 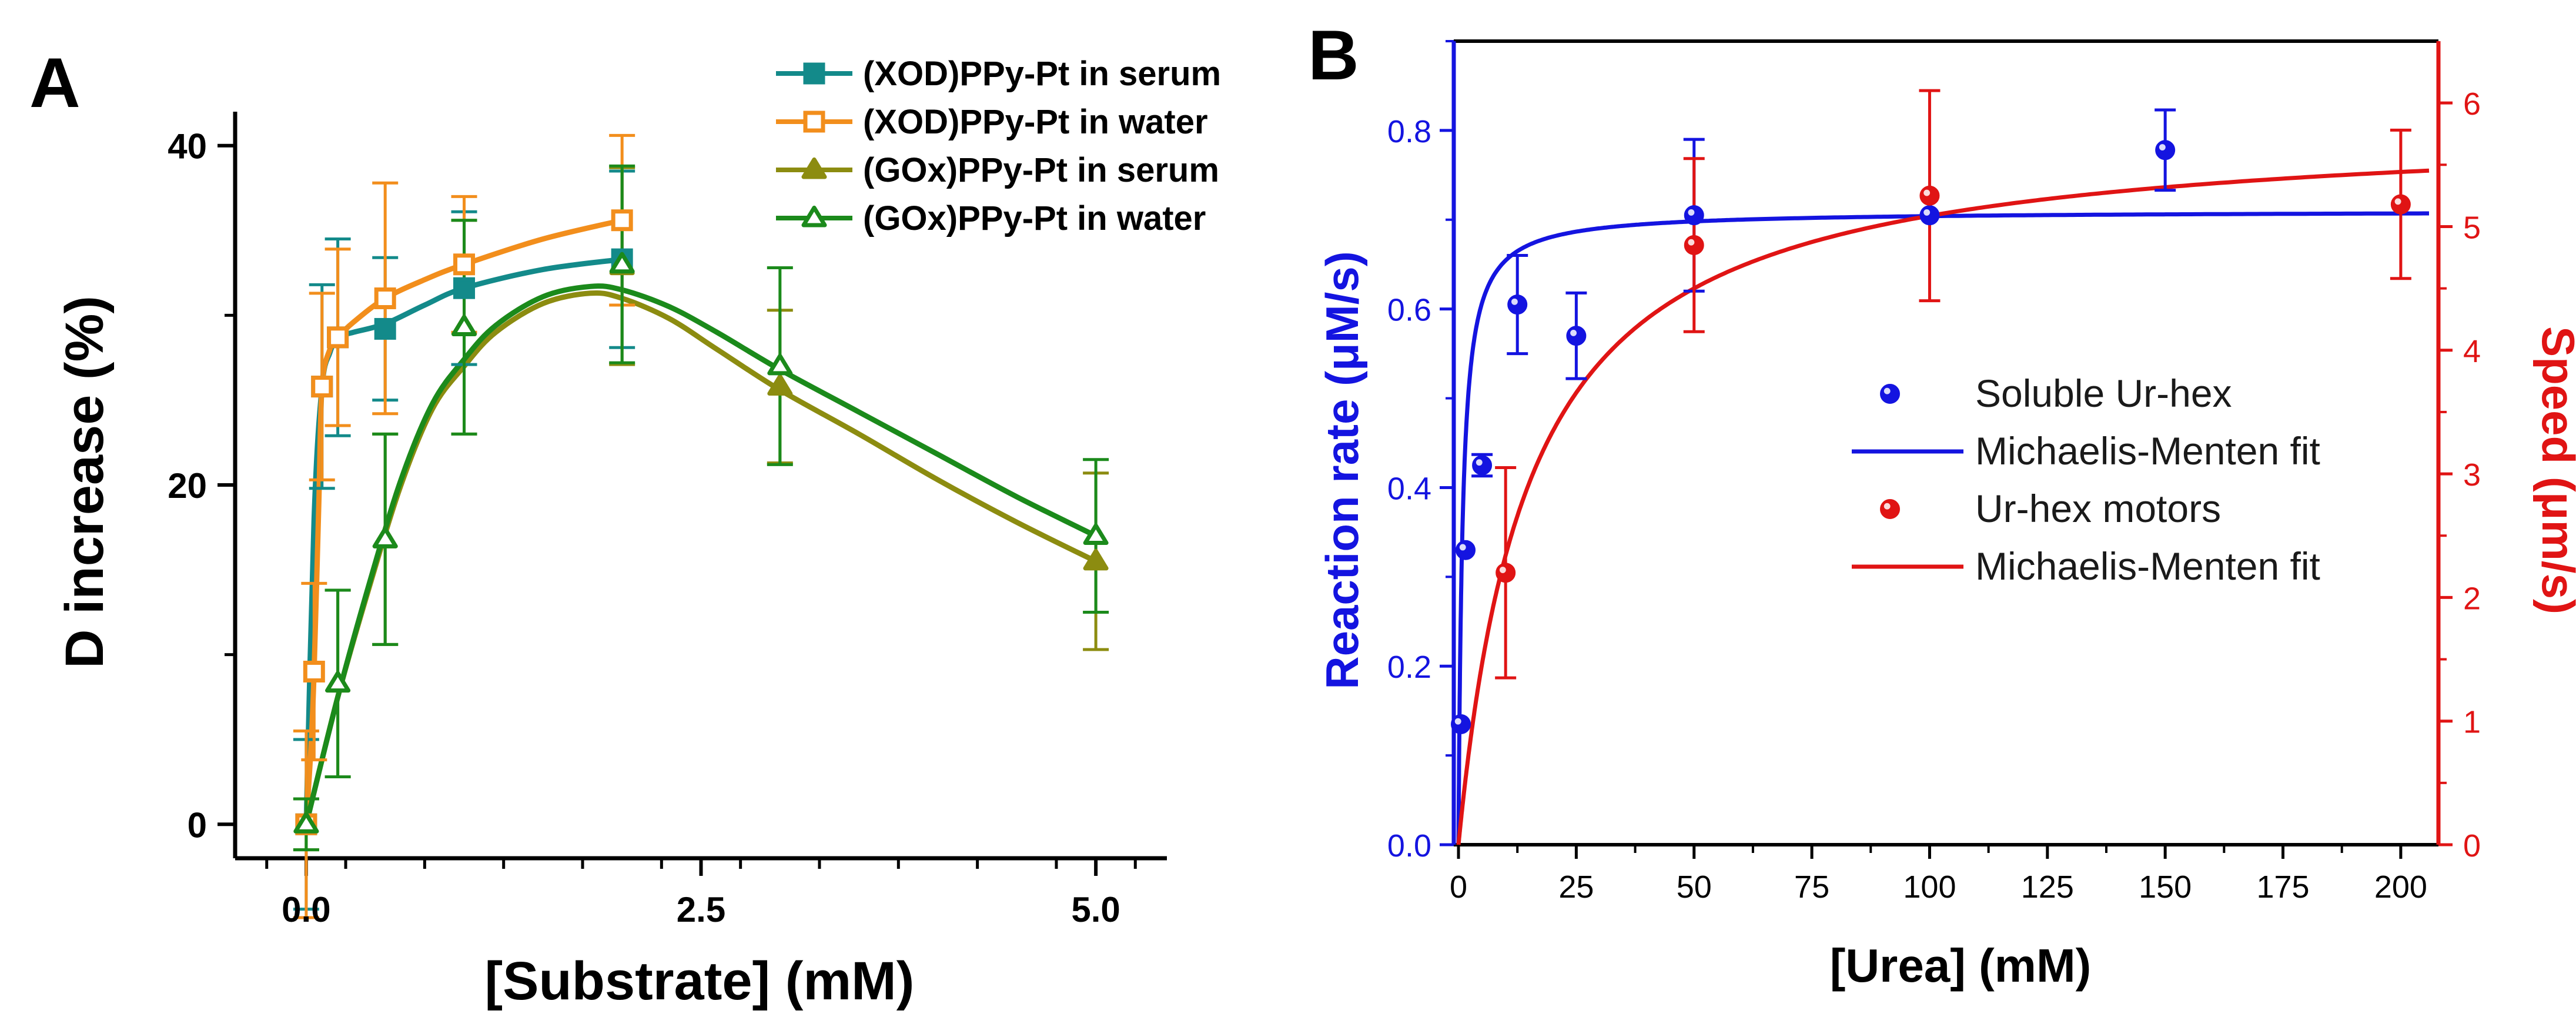 I want to click on legend-entry-michaelis-menten-fit-right: Michaelis-Menten fit, so click(x=2086, y=566).